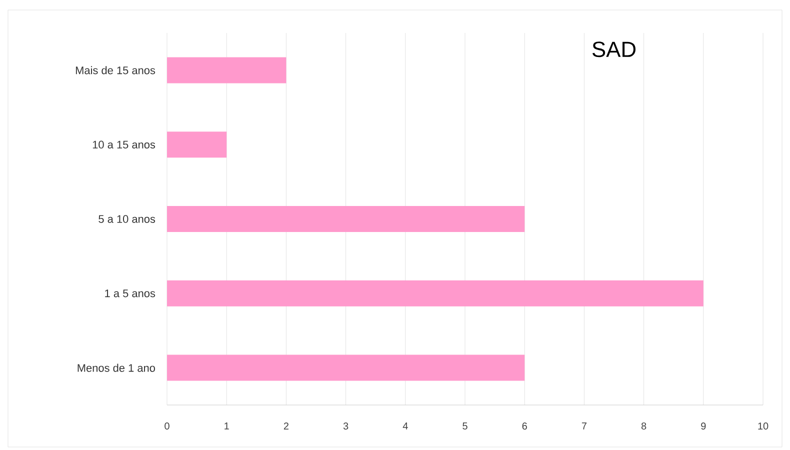  I want to click on y-tick-label: Mais de 15 anos, so click(116, 70).